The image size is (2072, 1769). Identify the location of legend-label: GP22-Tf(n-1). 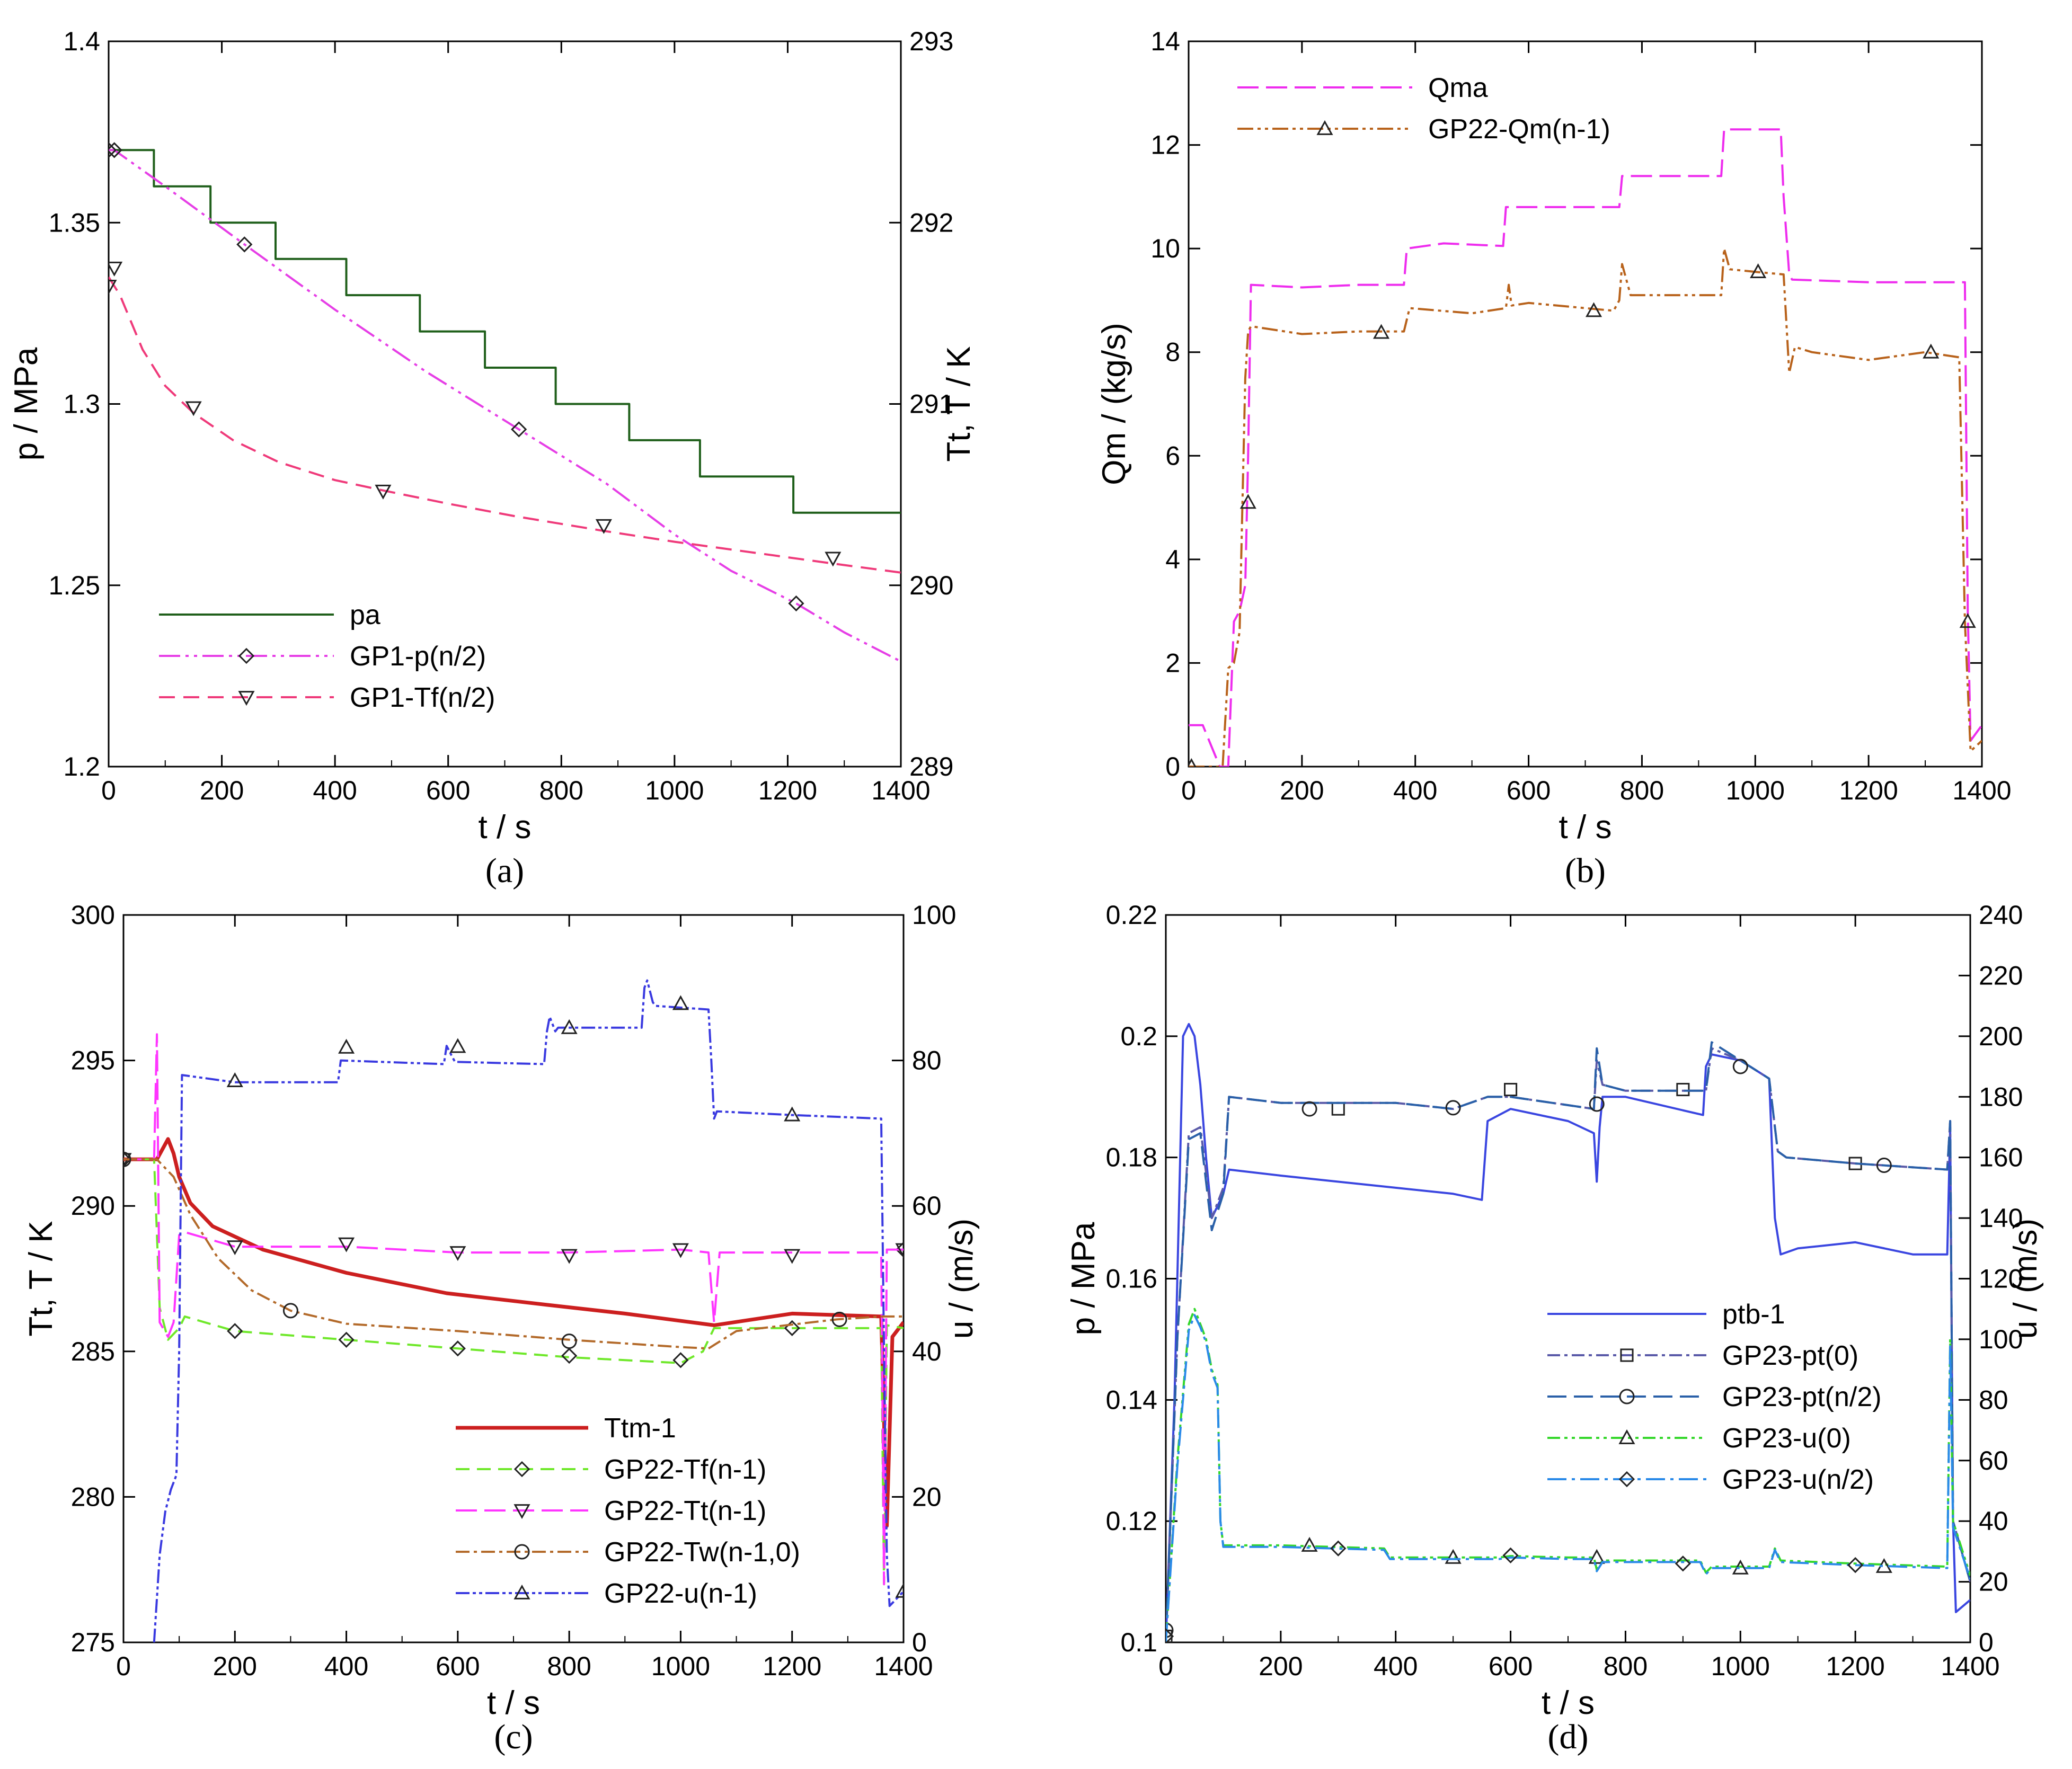
(685, 1469).